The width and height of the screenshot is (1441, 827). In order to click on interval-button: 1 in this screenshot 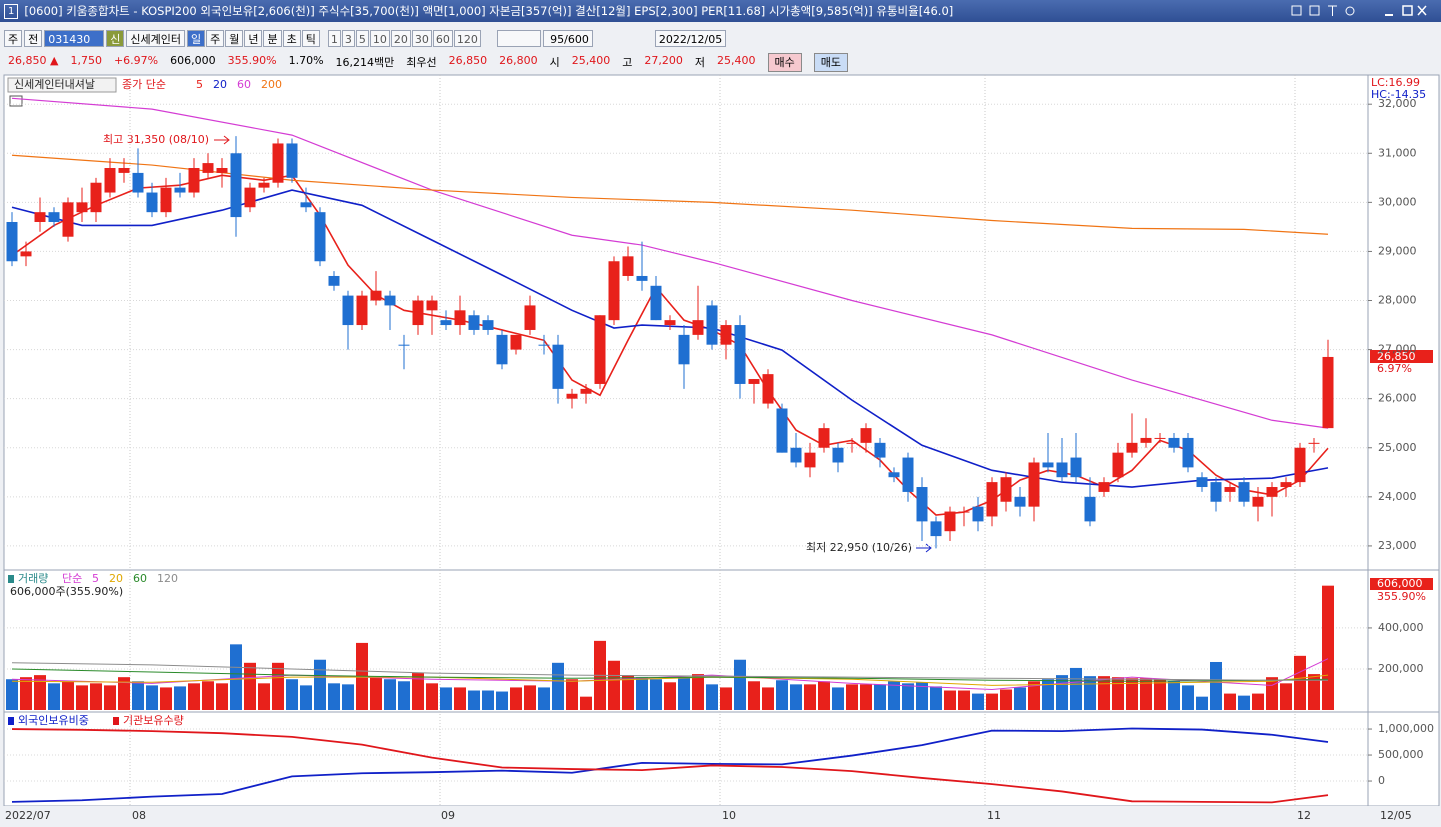, I will do `click(334, 38)`.